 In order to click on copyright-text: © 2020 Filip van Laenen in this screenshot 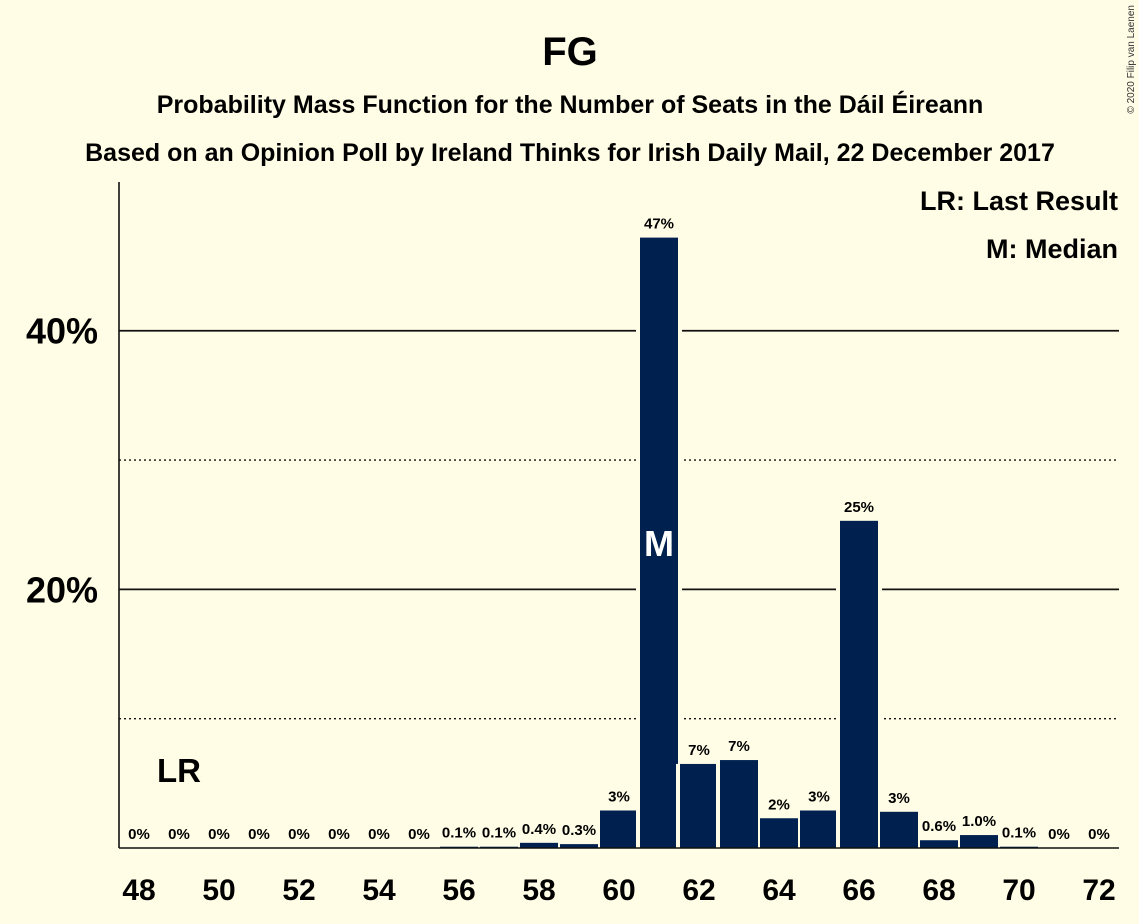, I will do `click(1131, 59)`.